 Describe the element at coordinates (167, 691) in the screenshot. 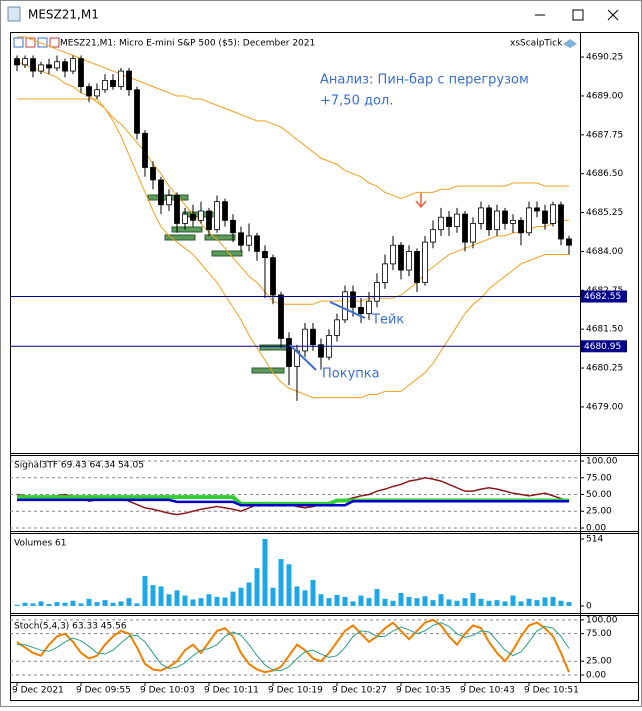

I see `x-tick-label: 9 Dec 10:03` at that location.